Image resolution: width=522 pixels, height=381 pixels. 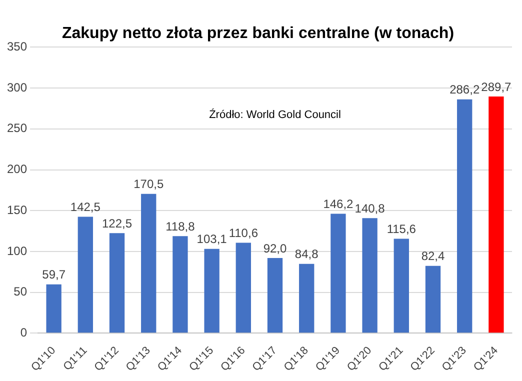 What do you see at coordinates (275, 248) in the screenshot?
I see `data-label: 92,0` at bounding box center [275, 248].